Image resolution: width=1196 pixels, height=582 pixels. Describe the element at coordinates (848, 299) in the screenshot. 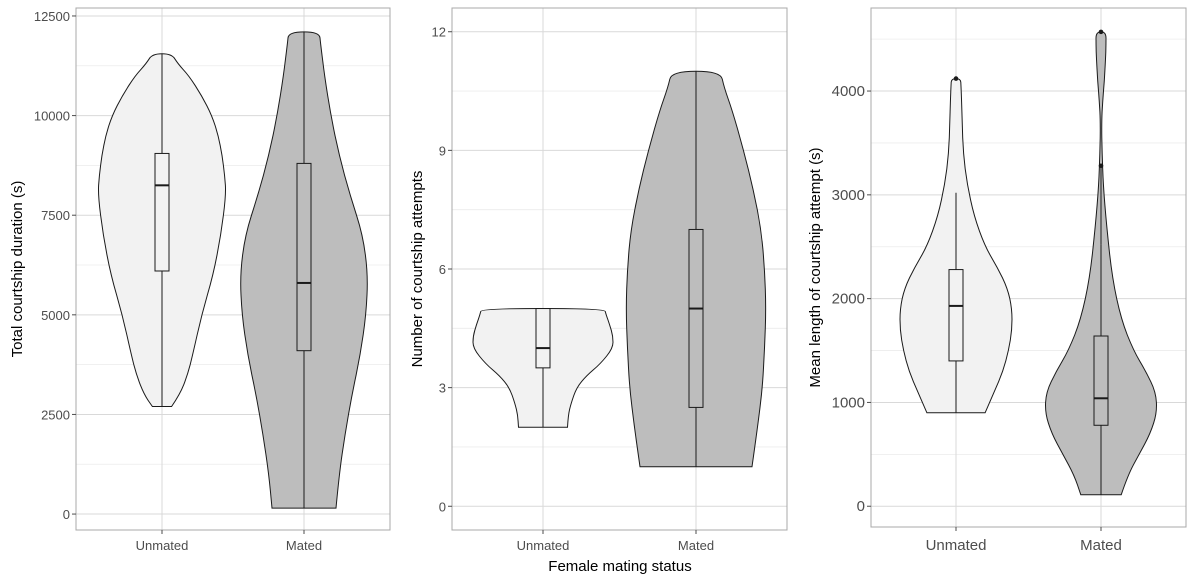

I see `y-tick-label: 2000` at that location.